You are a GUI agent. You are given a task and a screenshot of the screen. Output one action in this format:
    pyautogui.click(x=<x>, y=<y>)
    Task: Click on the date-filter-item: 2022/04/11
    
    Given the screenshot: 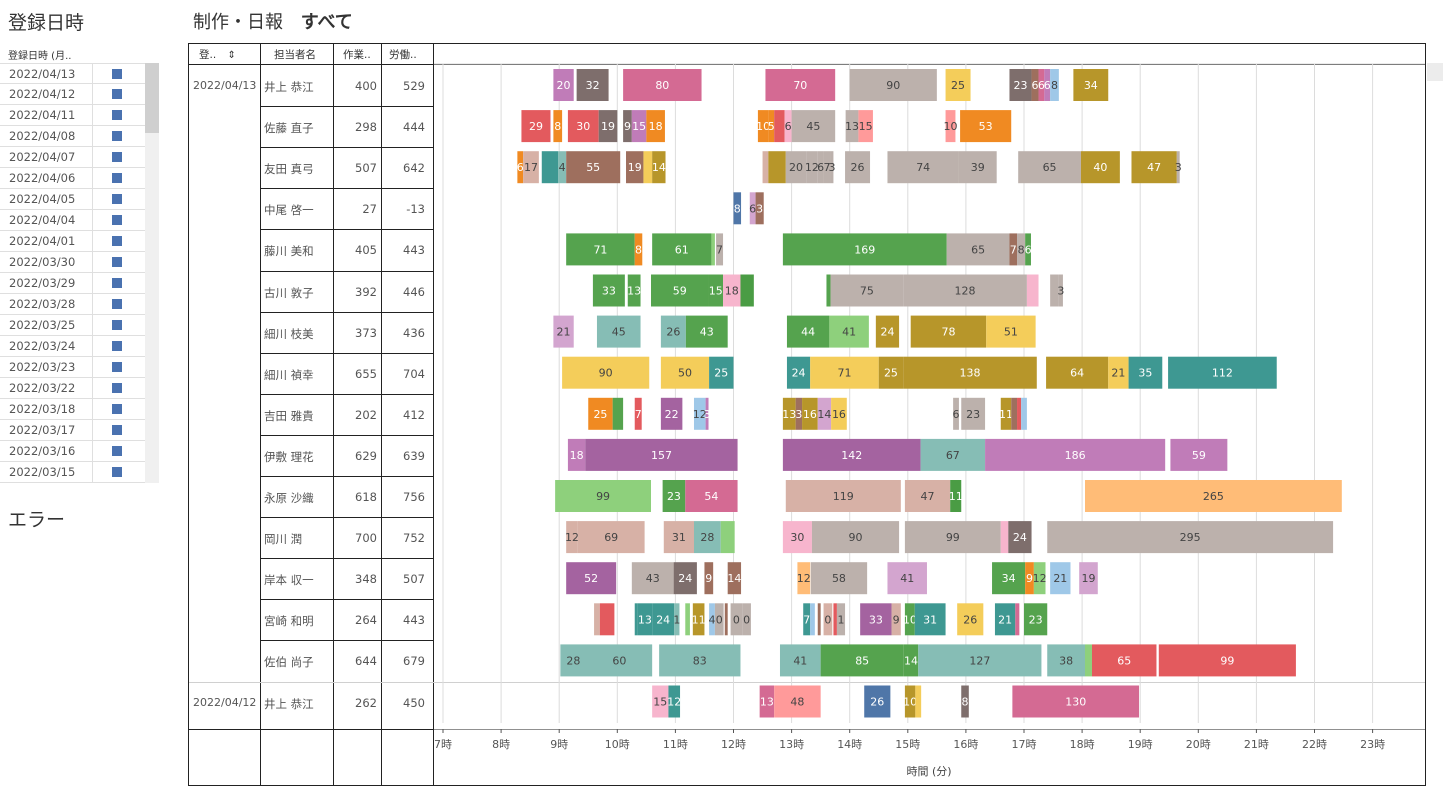 What is the action you would take?
    pyautogui.click(x=72, y=115)
    